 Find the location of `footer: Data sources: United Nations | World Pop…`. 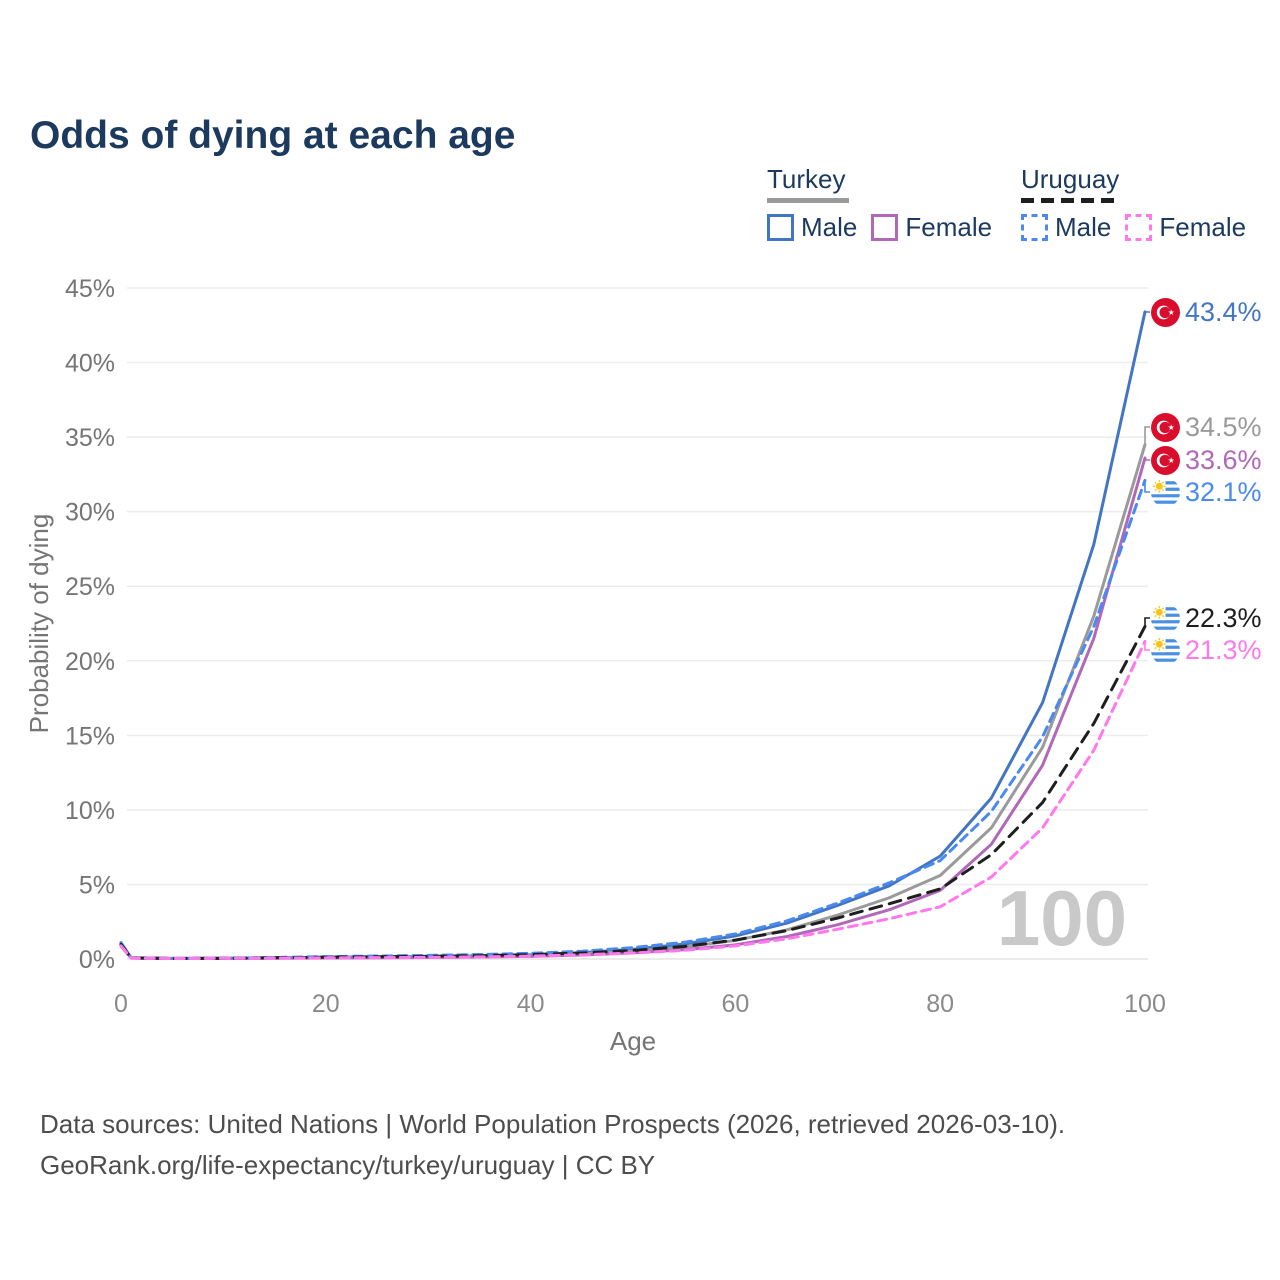

footer: Data sources: United Nations | World Pop… is located at coordinates (552, 1145).